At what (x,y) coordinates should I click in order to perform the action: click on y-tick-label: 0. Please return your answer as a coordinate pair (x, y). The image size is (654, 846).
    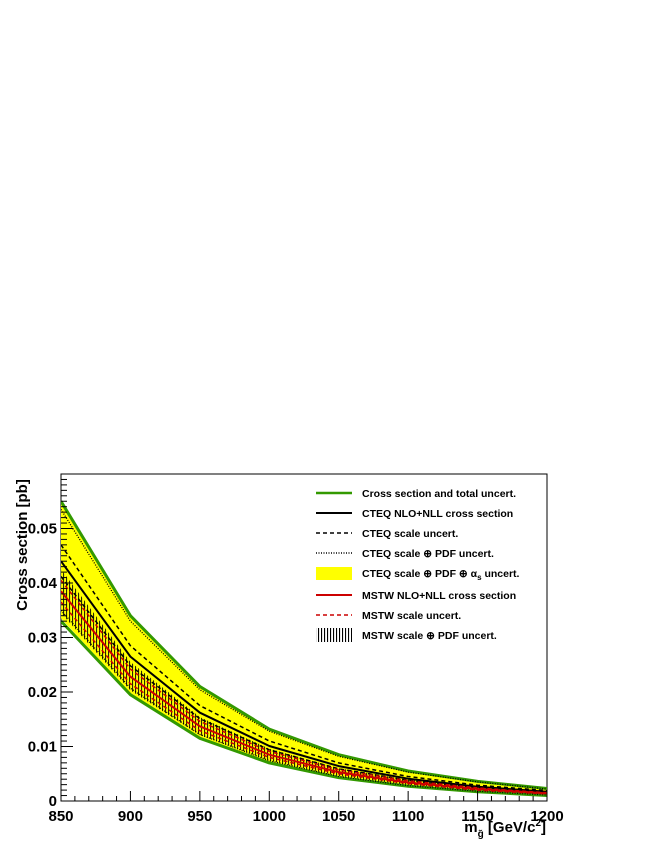
    Looking at the image, I should click on (53, 801).